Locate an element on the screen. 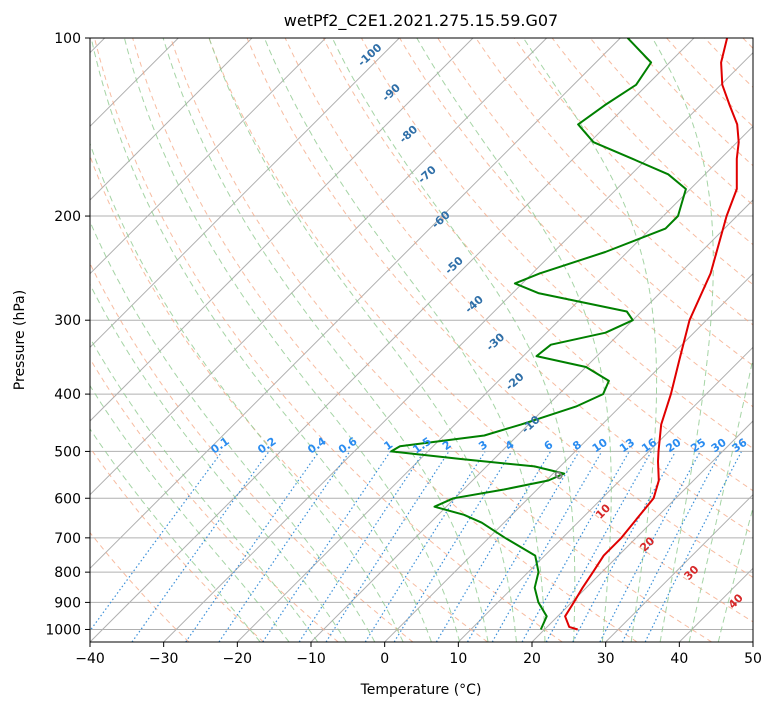 The width and height of the screenshot is (775, 708). y-tick-label: 800 is located at coordinates (67, 573).